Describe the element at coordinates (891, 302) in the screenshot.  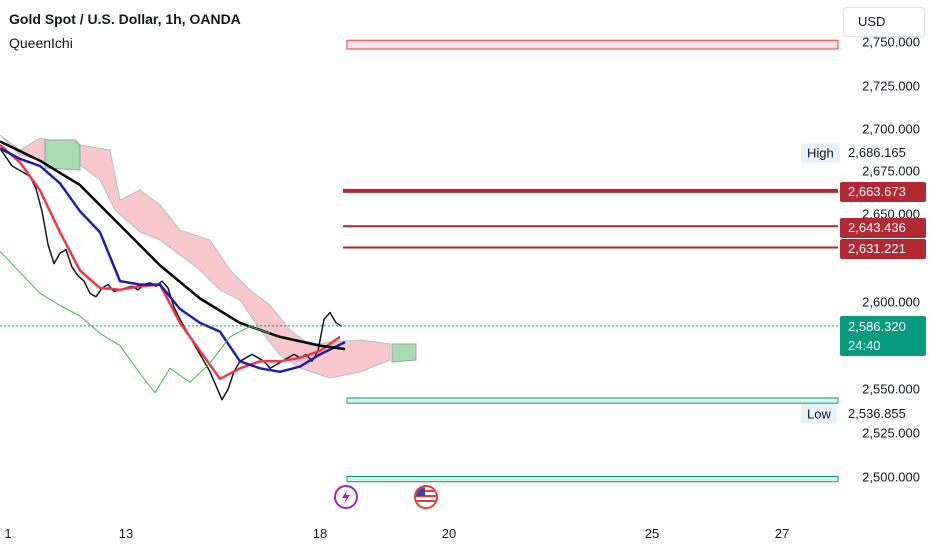
I see `y-tick-2600: 2,600.000` at that location.